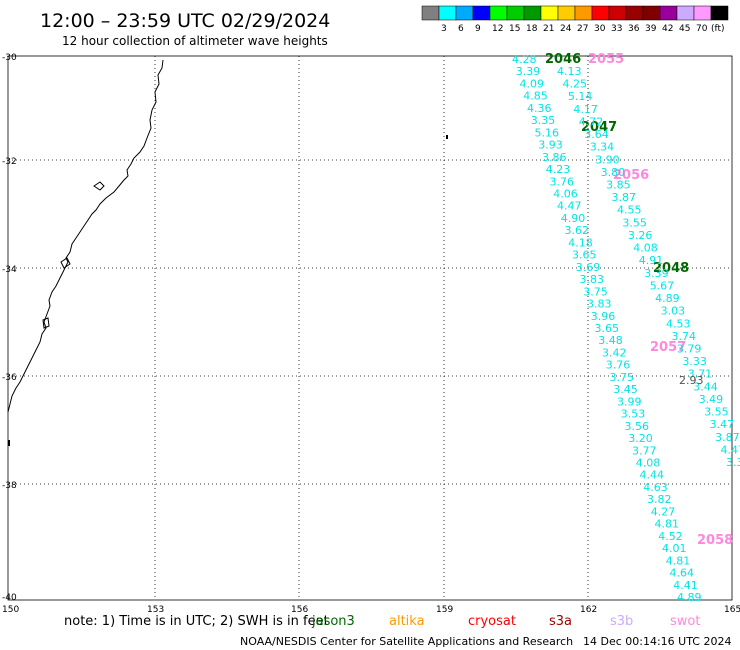  Describe the element at coordinates (447, 137) in the screenshot. I see `small-island` at that location.